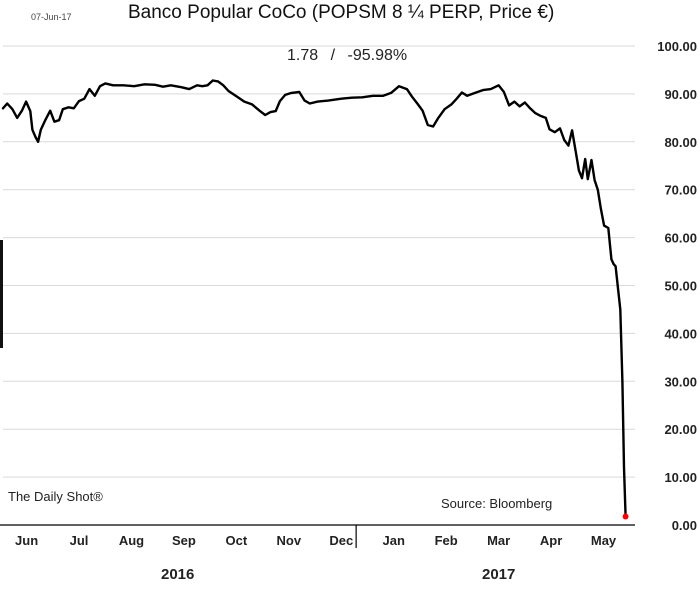 The width and height of the screenshot is (700, 589). What do you see at coordinates (178, 574) in the screenshot?
I see `year-label-2016: 2016` at bounding box center [178, 574].